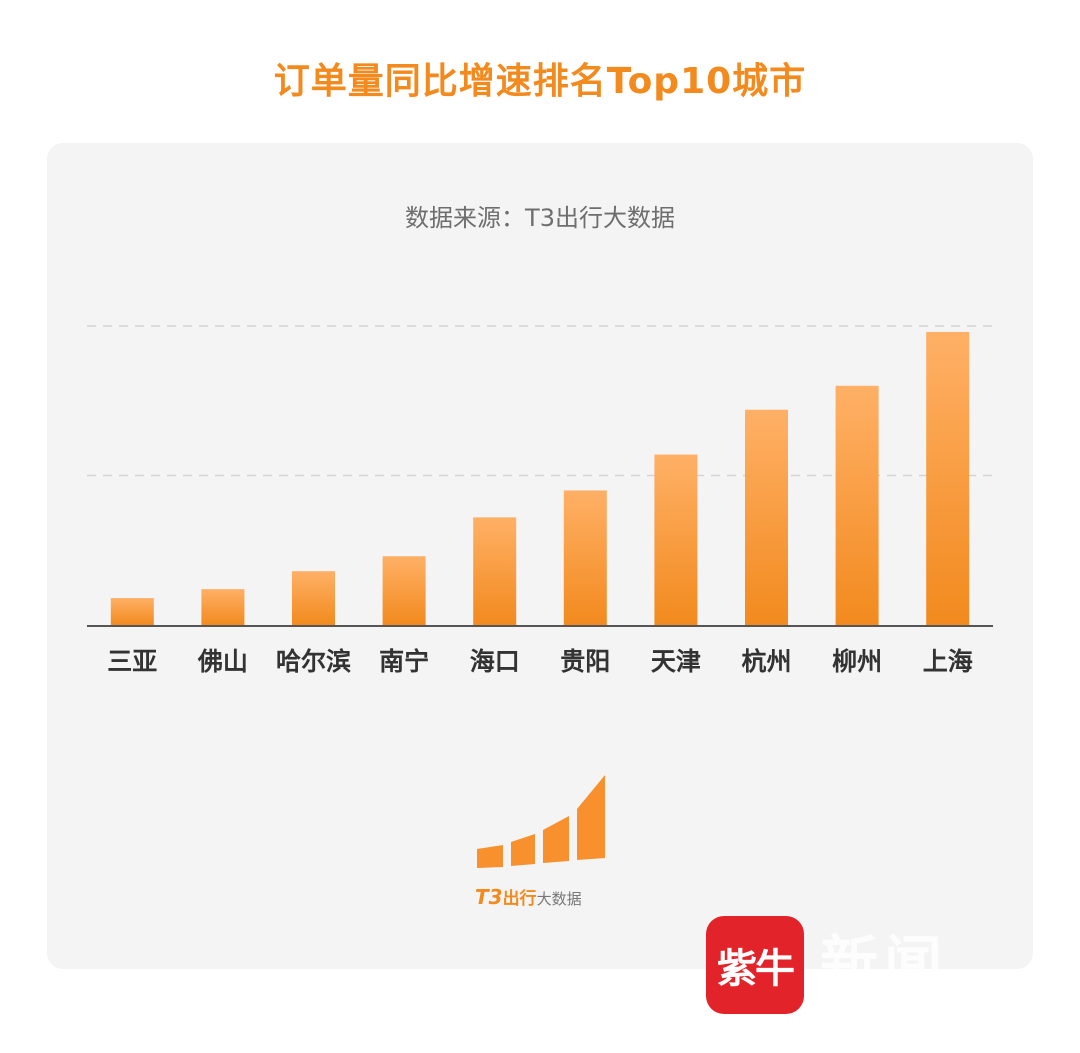 This screenshot has width=1080, height=1053. I want to click on news-watermark: 新闻, so click(884, 963).